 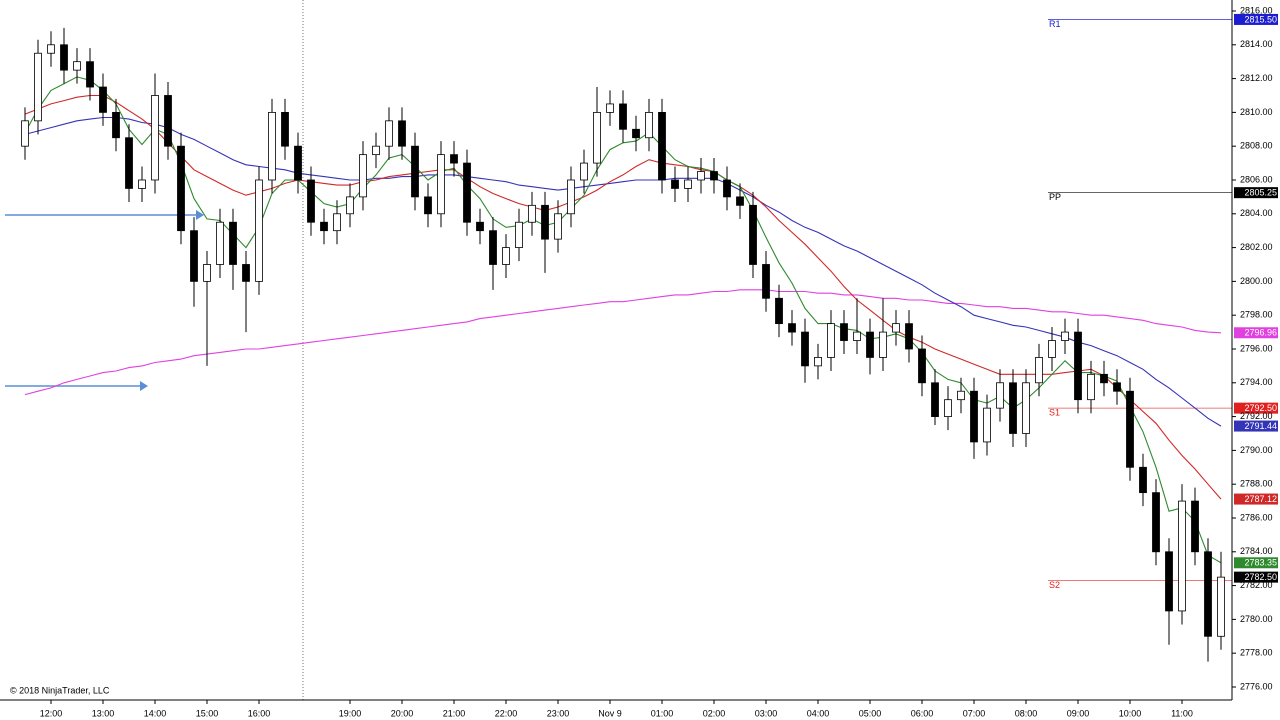 What do you see at coordinates (1182, 713) in the screenshot?
I see `x-tick-label: 11:00` at bounding box center [1182, 713].